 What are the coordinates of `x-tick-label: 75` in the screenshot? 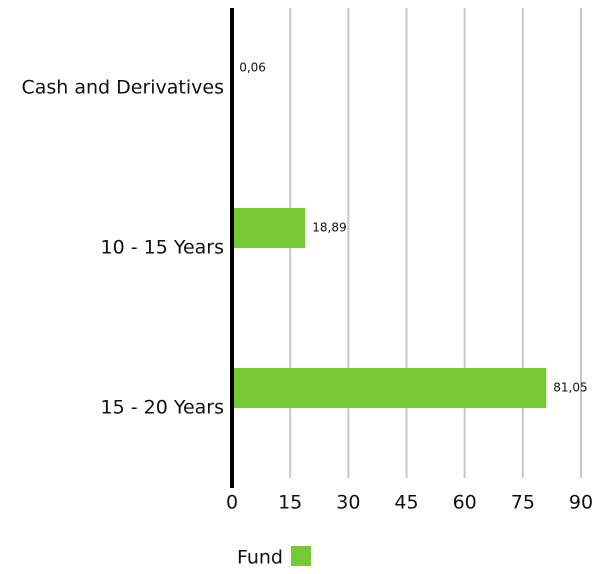 It's located at (523, 503).